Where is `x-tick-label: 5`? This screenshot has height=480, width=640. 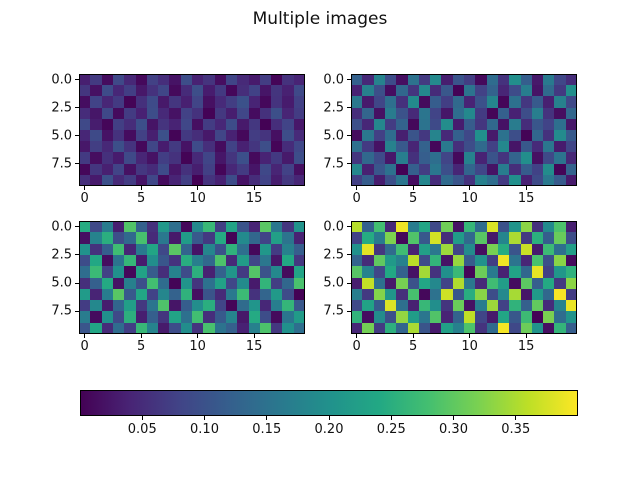 x-tick-label: 5 is located at coordinates (413, 198).